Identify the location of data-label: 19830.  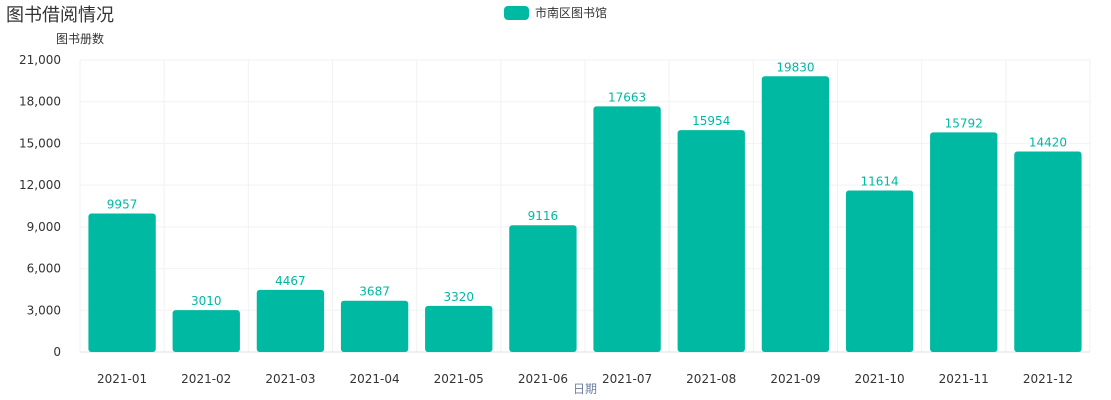
(795, 67).